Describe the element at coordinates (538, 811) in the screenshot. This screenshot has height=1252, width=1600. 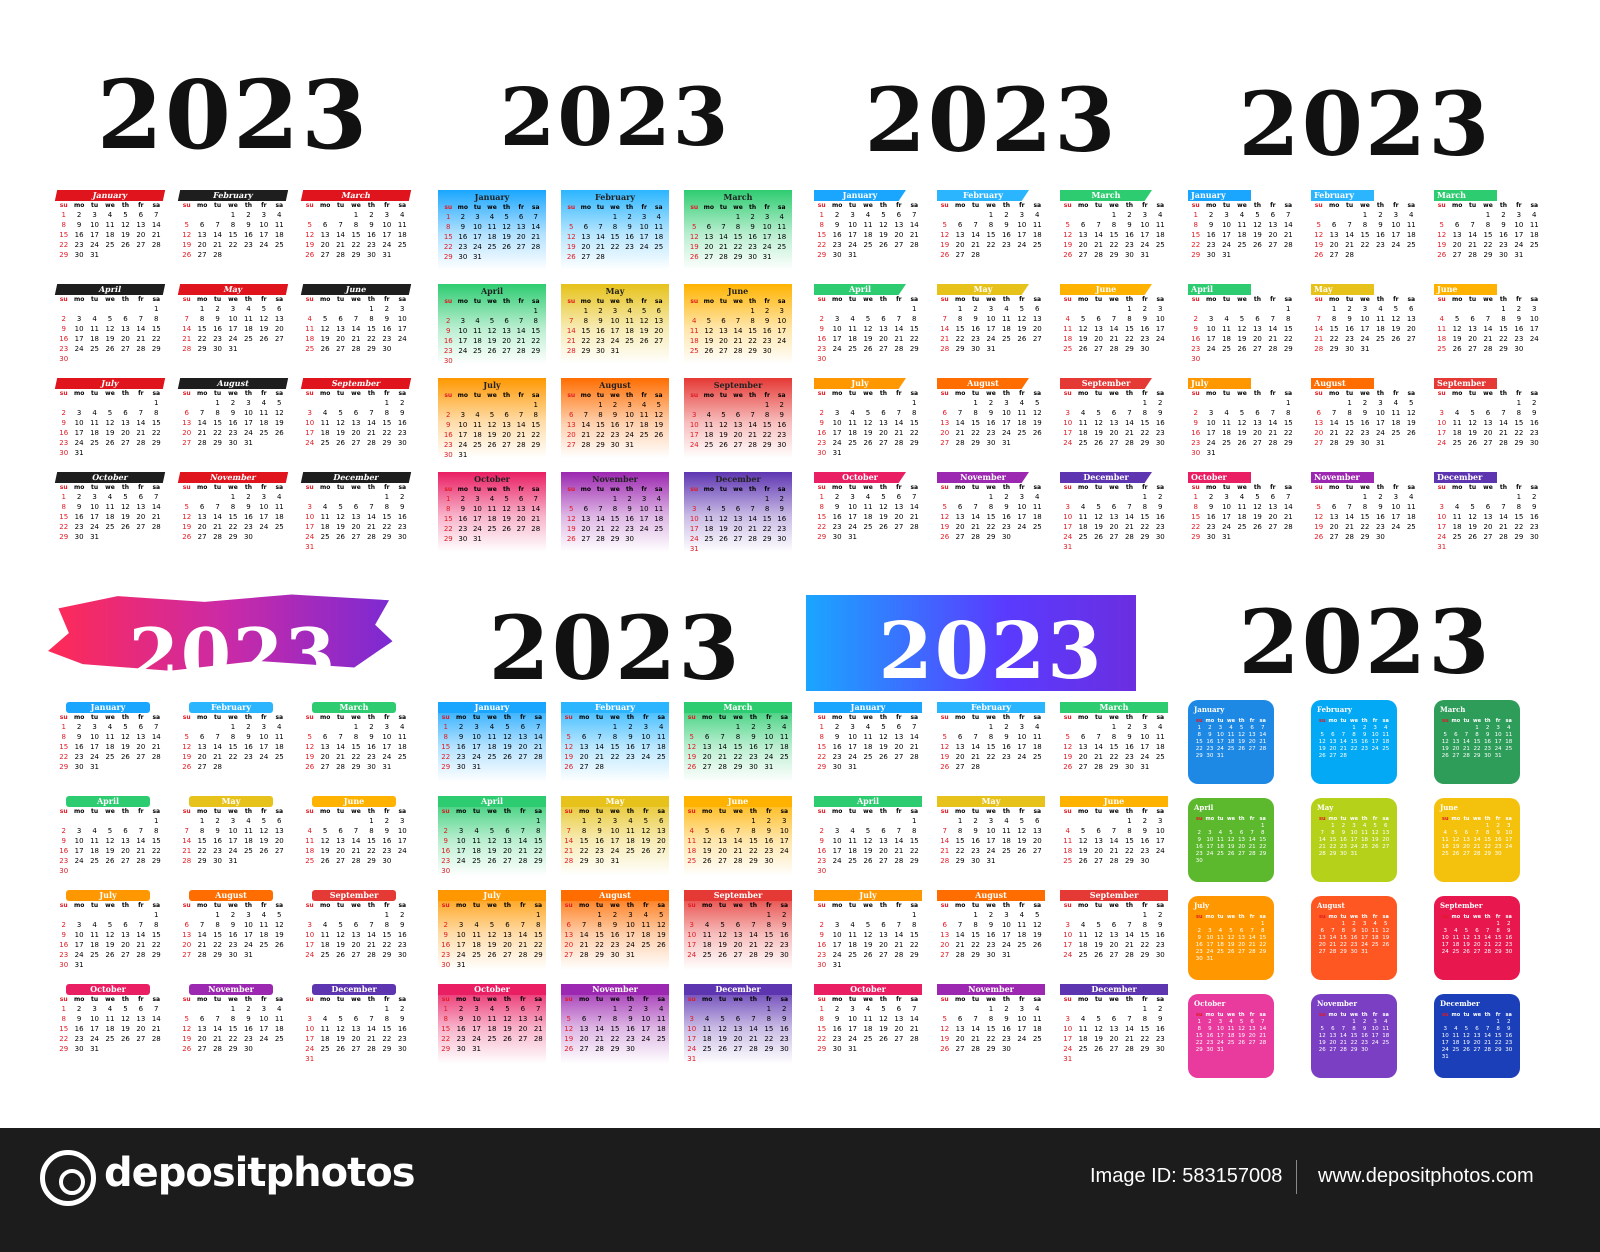
I see `weekday-label: sa` at that location.